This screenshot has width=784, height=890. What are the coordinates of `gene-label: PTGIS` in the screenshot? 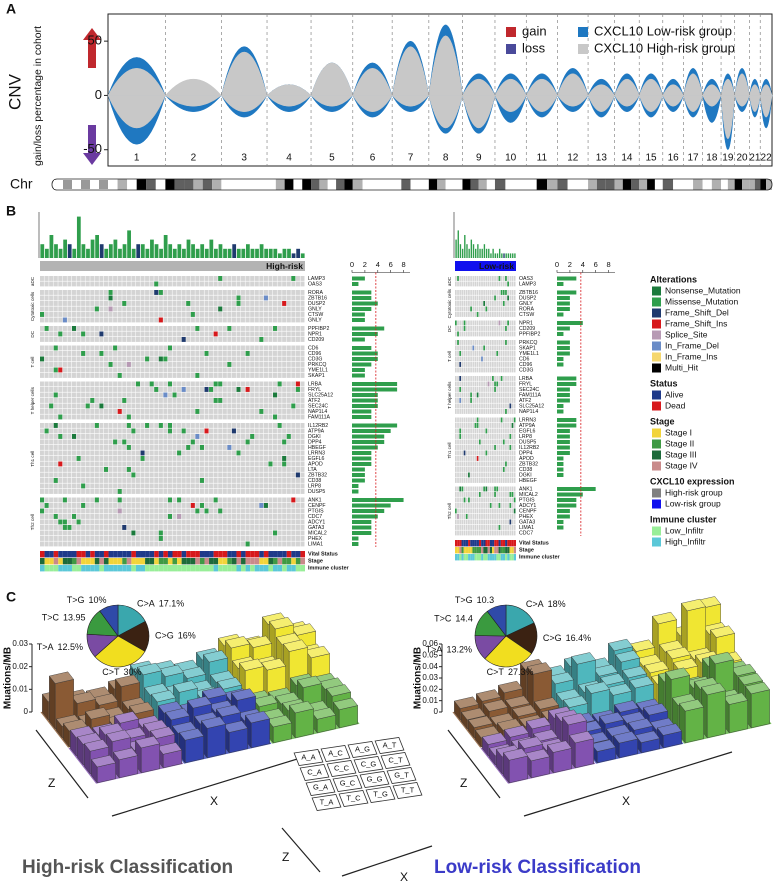 It's located at (527, 501).